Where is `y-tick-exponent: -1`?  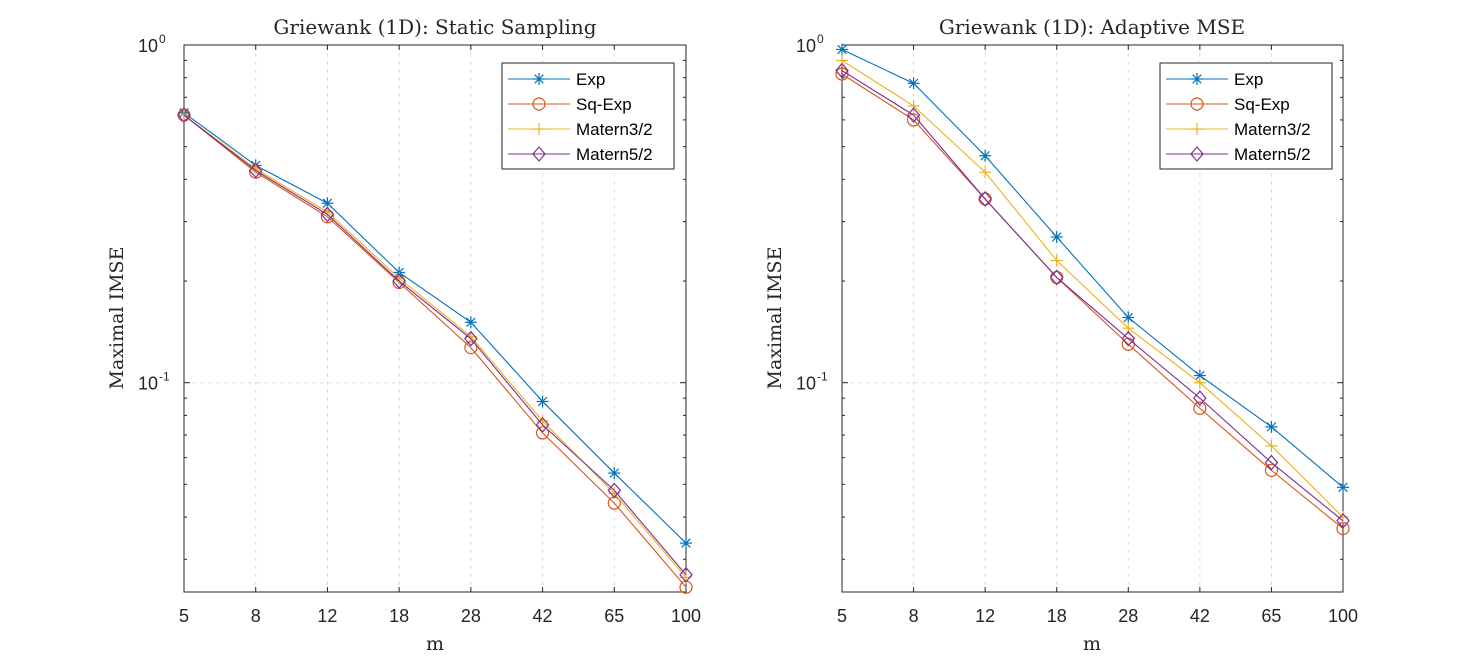
y-tick-exponent: -1 is located at coordinates (822, 377).